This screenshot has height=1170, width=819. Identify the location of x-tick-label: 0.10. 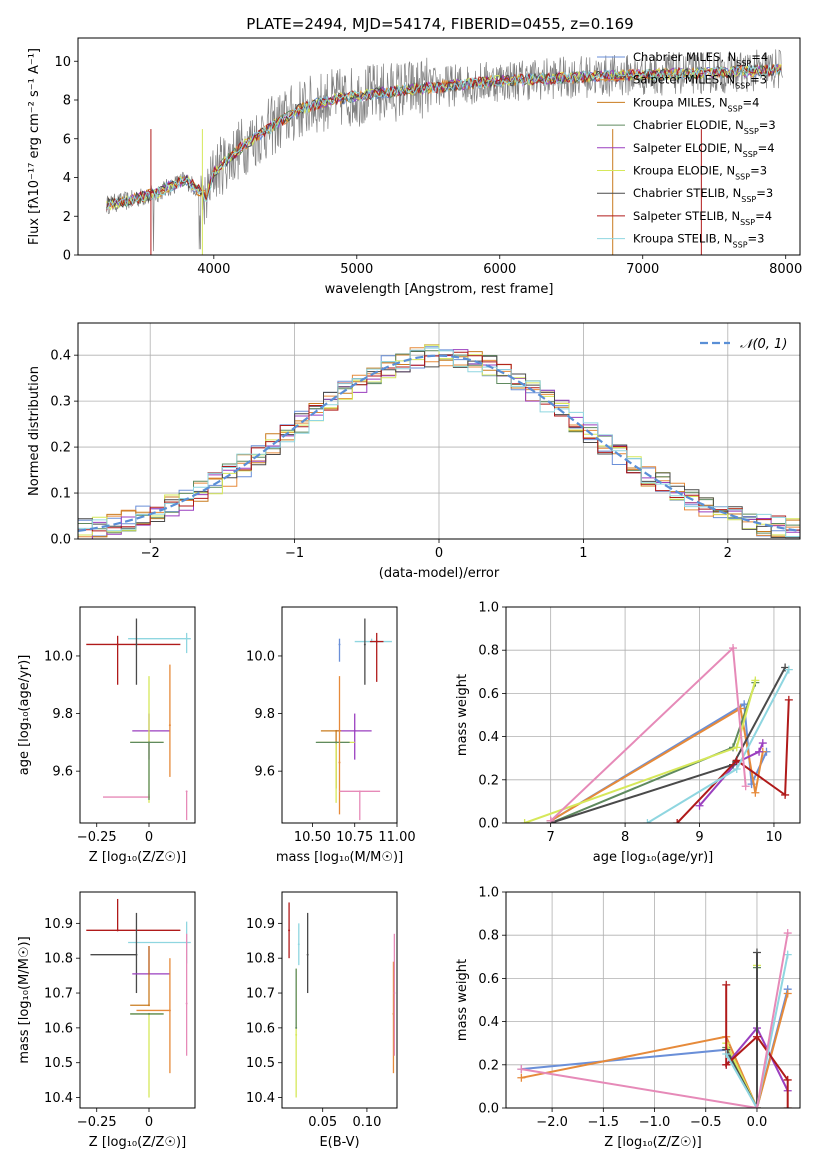
(366, 1122).